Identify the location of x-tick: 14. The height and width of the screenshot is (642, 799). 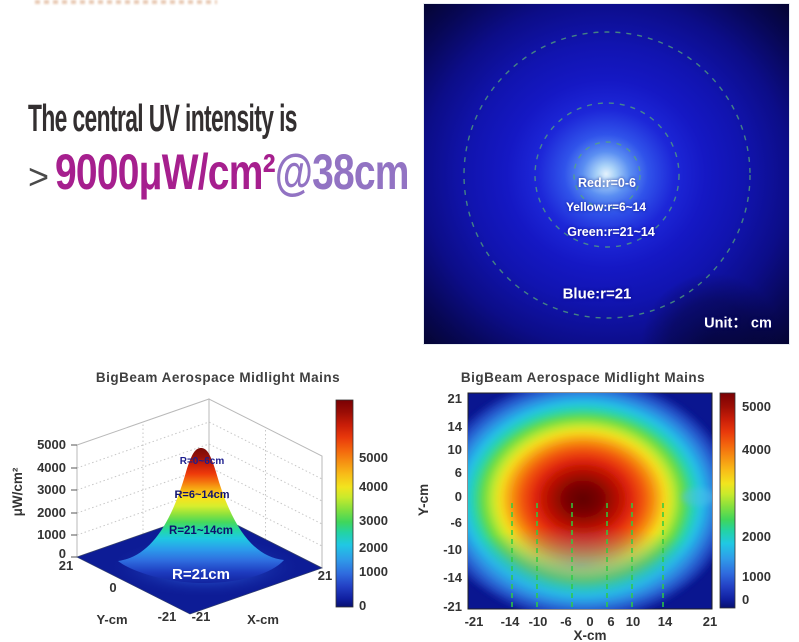
(665, 621).